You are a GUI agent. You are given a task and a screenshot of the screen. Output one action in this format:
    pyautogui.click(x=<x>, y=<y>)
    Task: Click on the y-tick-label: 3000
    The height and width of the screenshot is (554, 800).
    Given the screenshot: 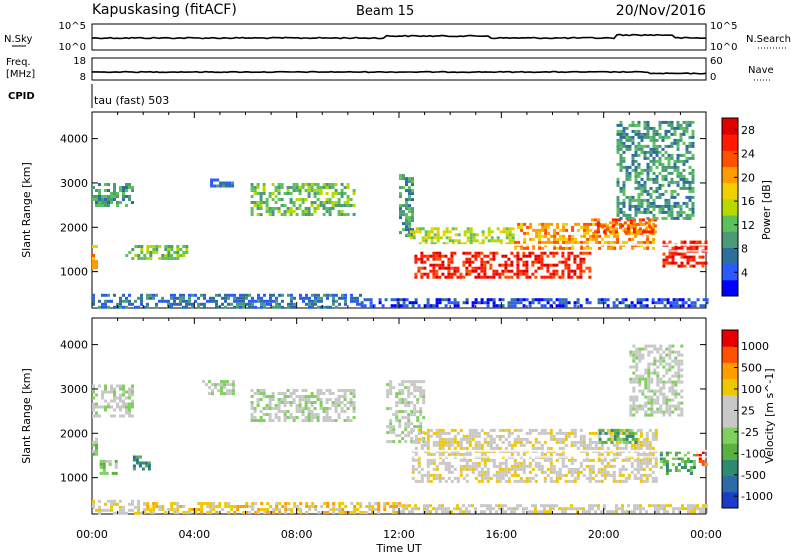 What is the action you would take?
    pyautogui.click(x=74, y=183)
    